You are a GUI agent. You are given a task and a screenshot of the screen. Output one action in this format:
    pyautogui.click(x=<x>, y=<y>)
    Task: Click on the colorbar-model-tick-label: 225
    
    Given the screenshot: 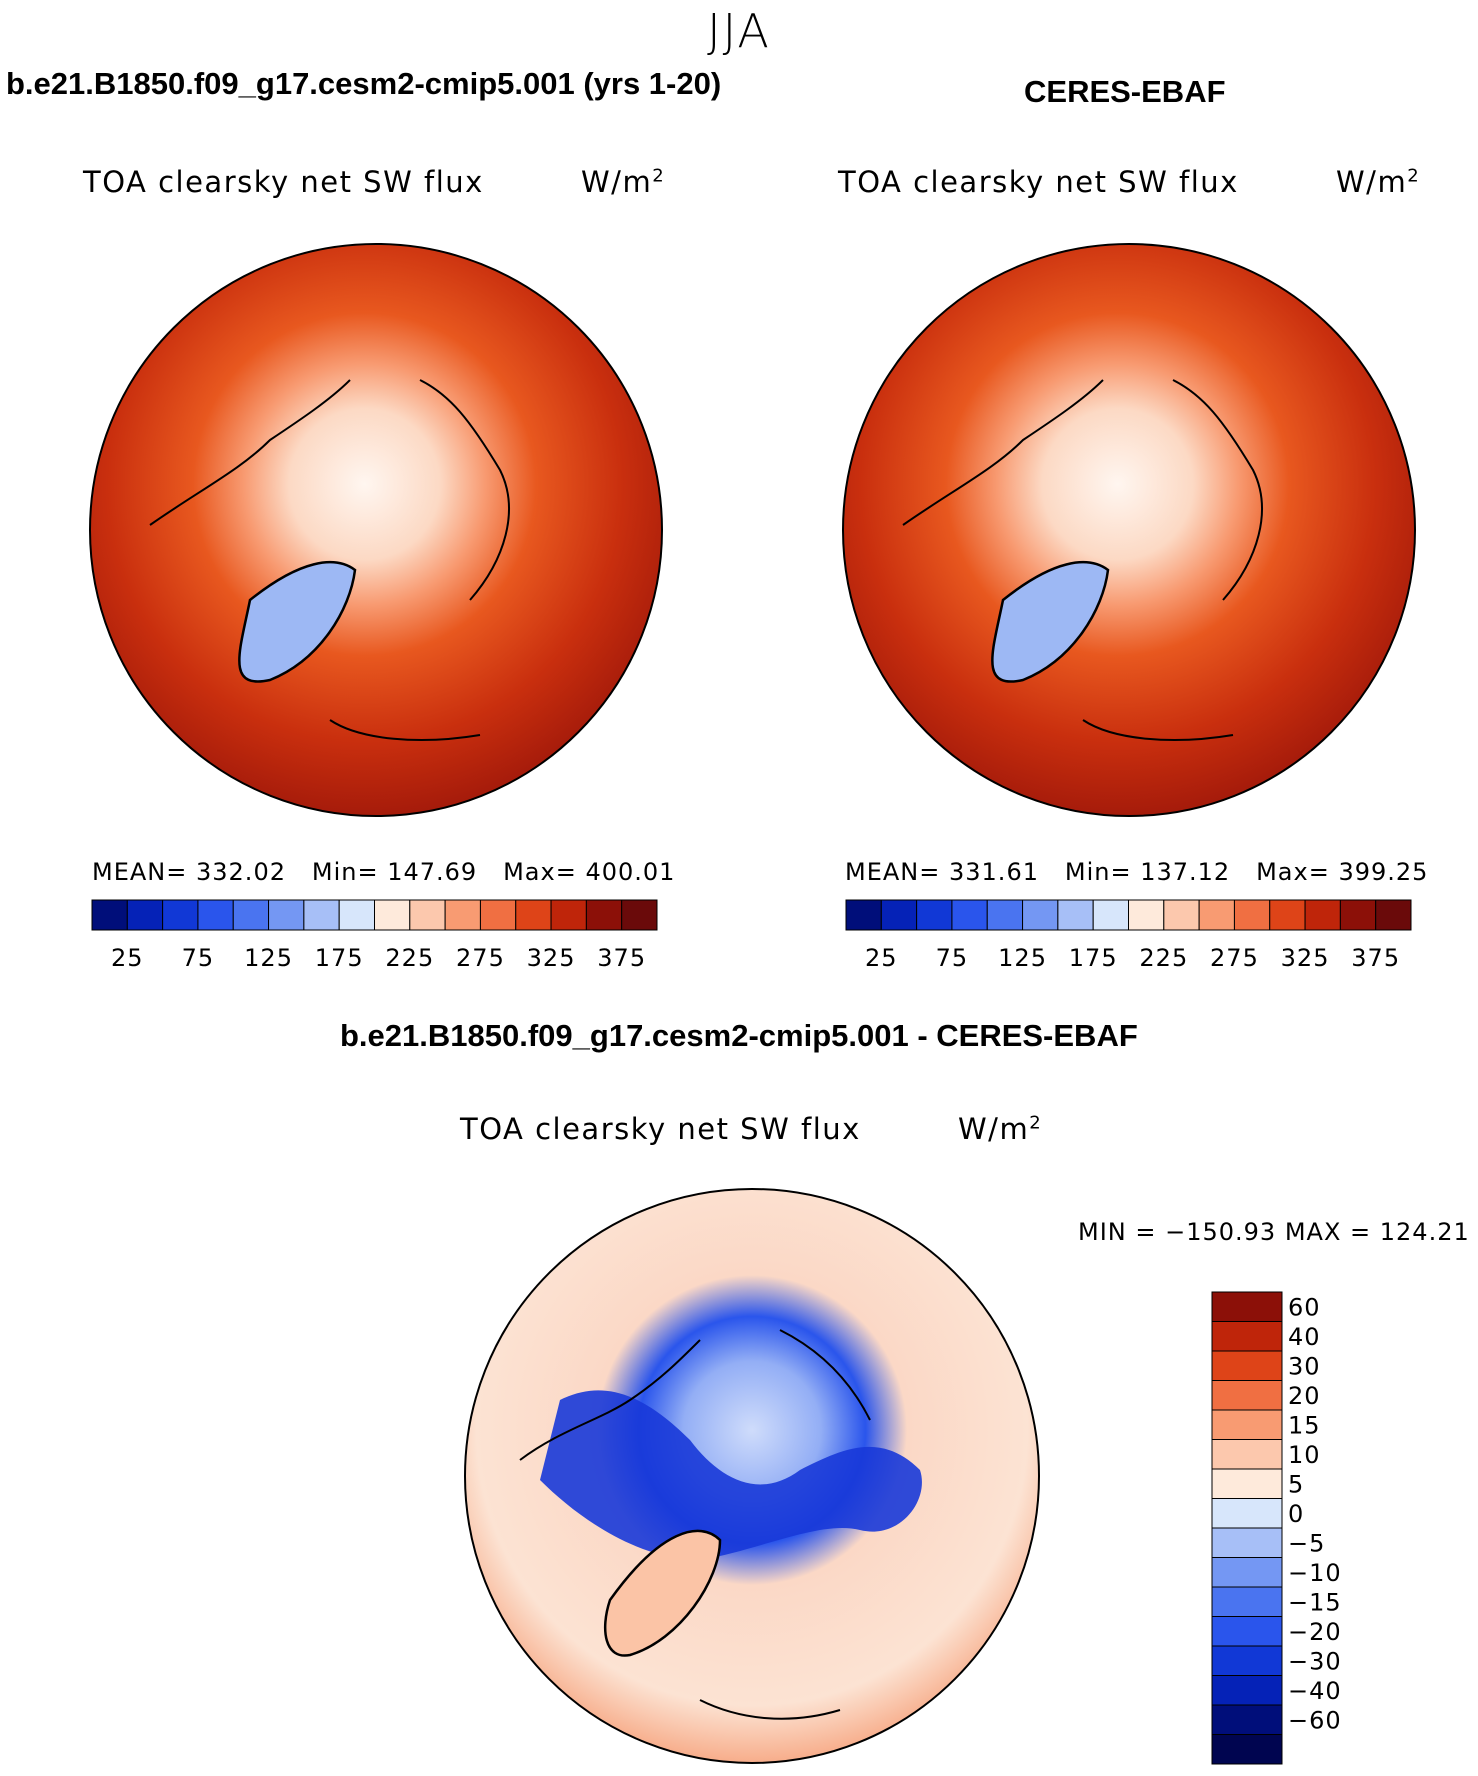 What is the action you would take?
    pyautogui.click(x=409, y=958)
    